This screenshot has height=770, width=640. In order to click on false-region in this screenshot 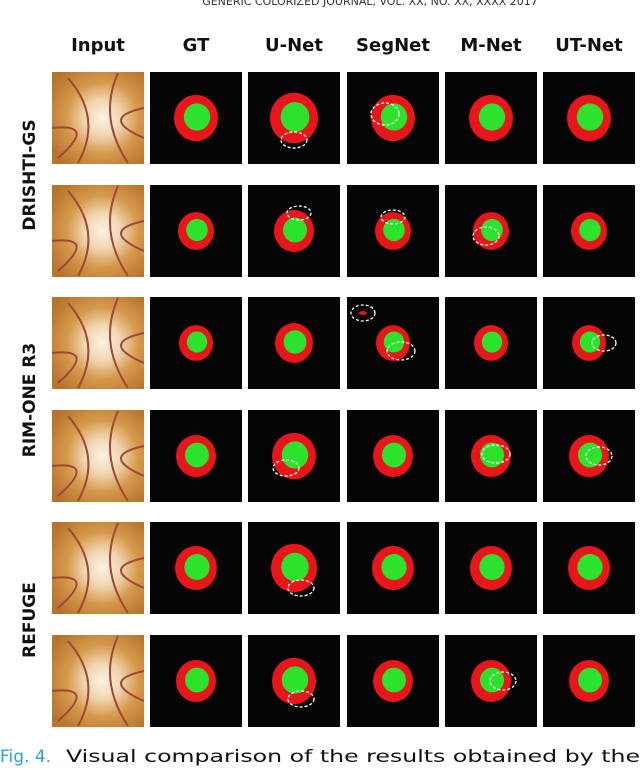, I will do `click(363, 313)`.